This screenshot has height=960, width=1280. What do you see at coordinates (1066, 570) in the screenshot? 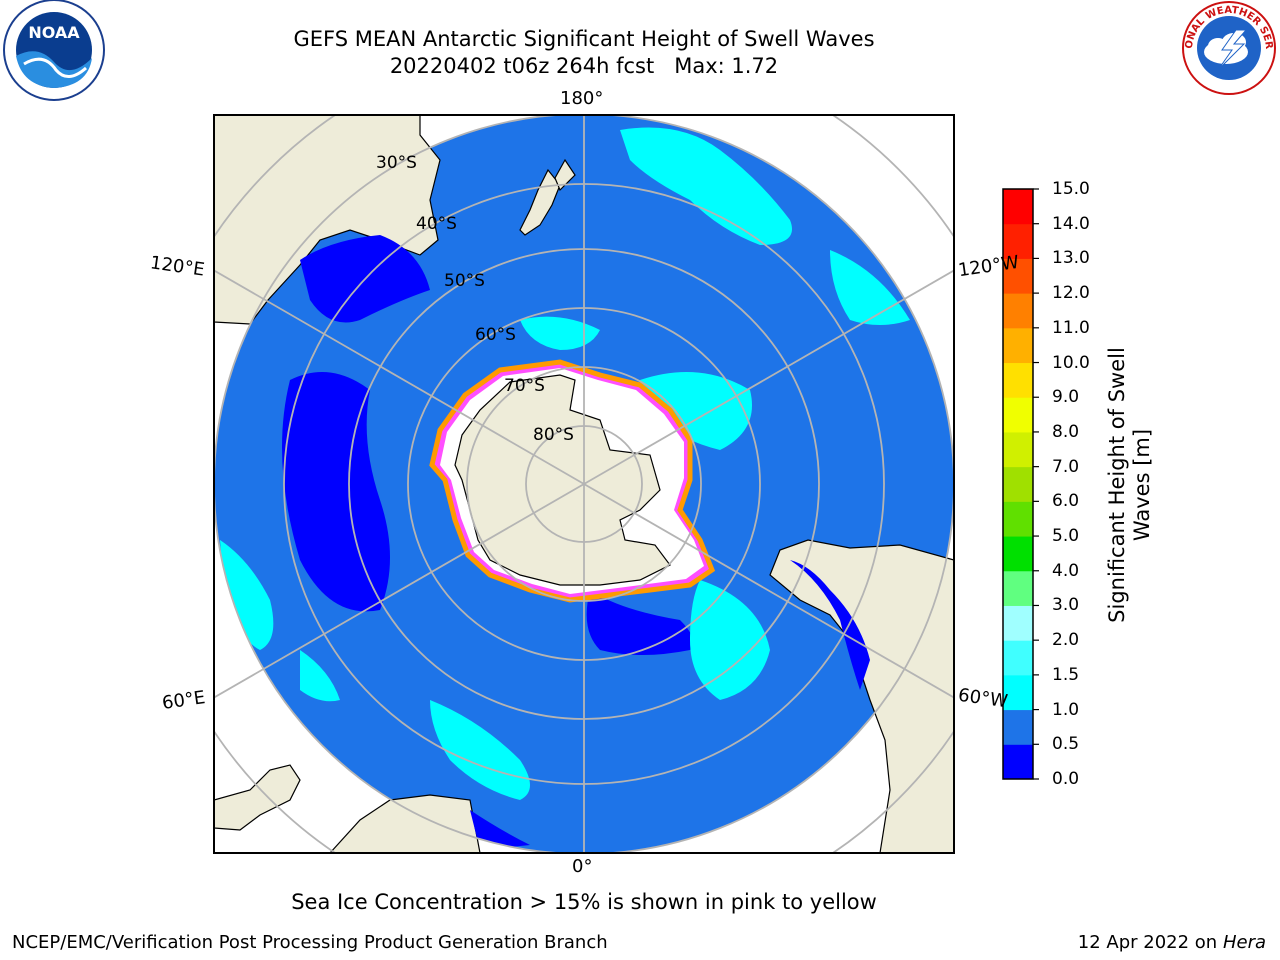
I see `colorbar-tick-label: 4.0` at bounding box center [1066, 570].